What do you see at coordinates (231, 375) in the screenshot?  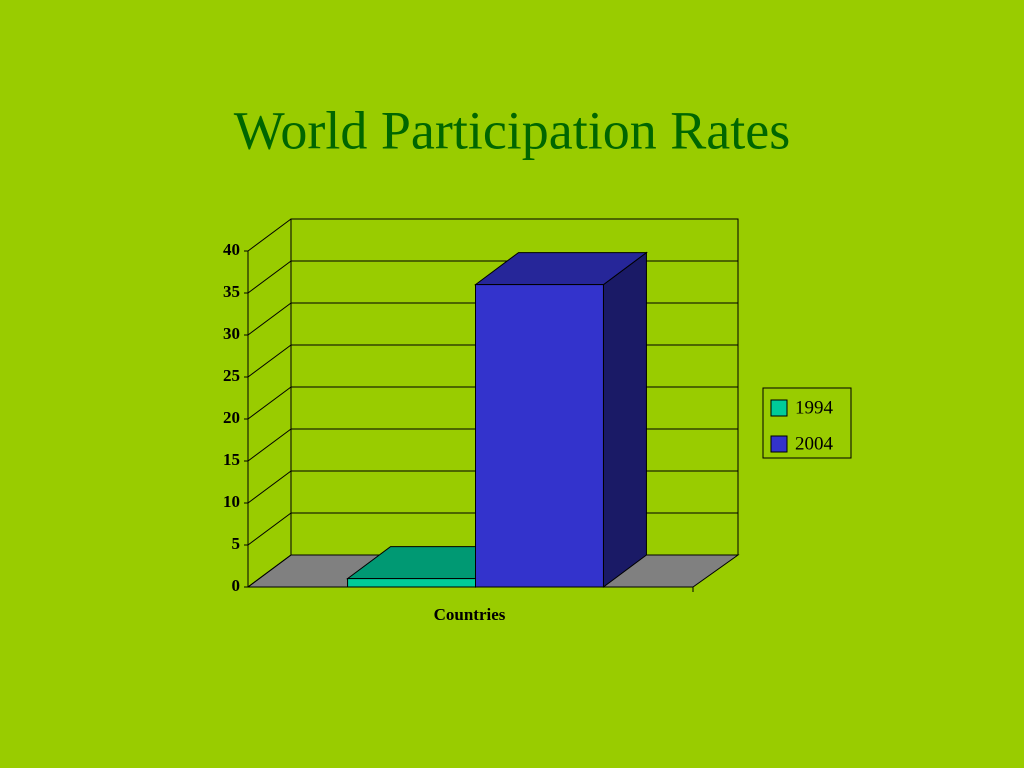 I see `y-tick-label: 25` at bounding box center [231, 375].